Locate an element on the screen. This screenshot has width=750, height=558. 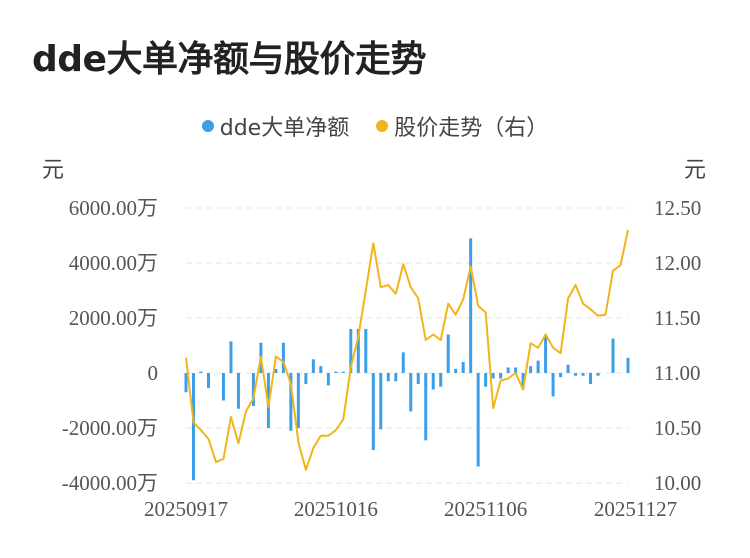
left-tick-label: 4000.00万 is located at coordinates (113, 263).